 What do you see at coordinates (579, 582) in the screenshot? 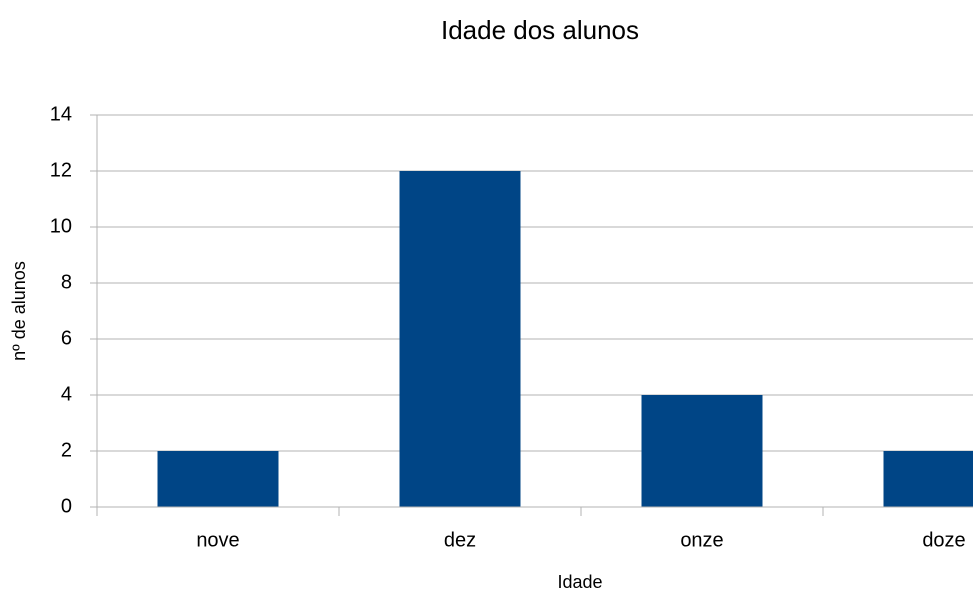
I see `x-axis-label: Idade` at bounding box center [579, 582].